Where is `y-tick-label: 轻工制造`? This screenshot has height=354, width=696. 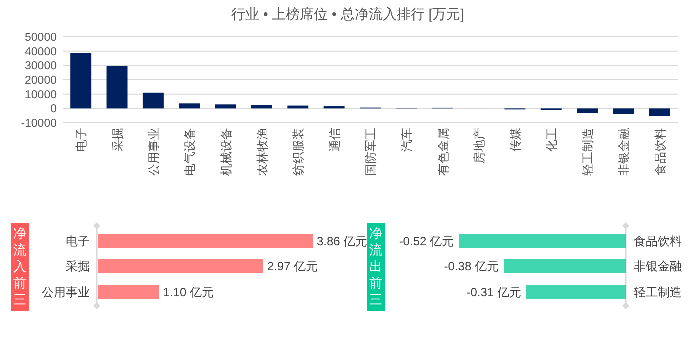
y-tick-label: 轻工制造 is located at coordinates (658, 293).